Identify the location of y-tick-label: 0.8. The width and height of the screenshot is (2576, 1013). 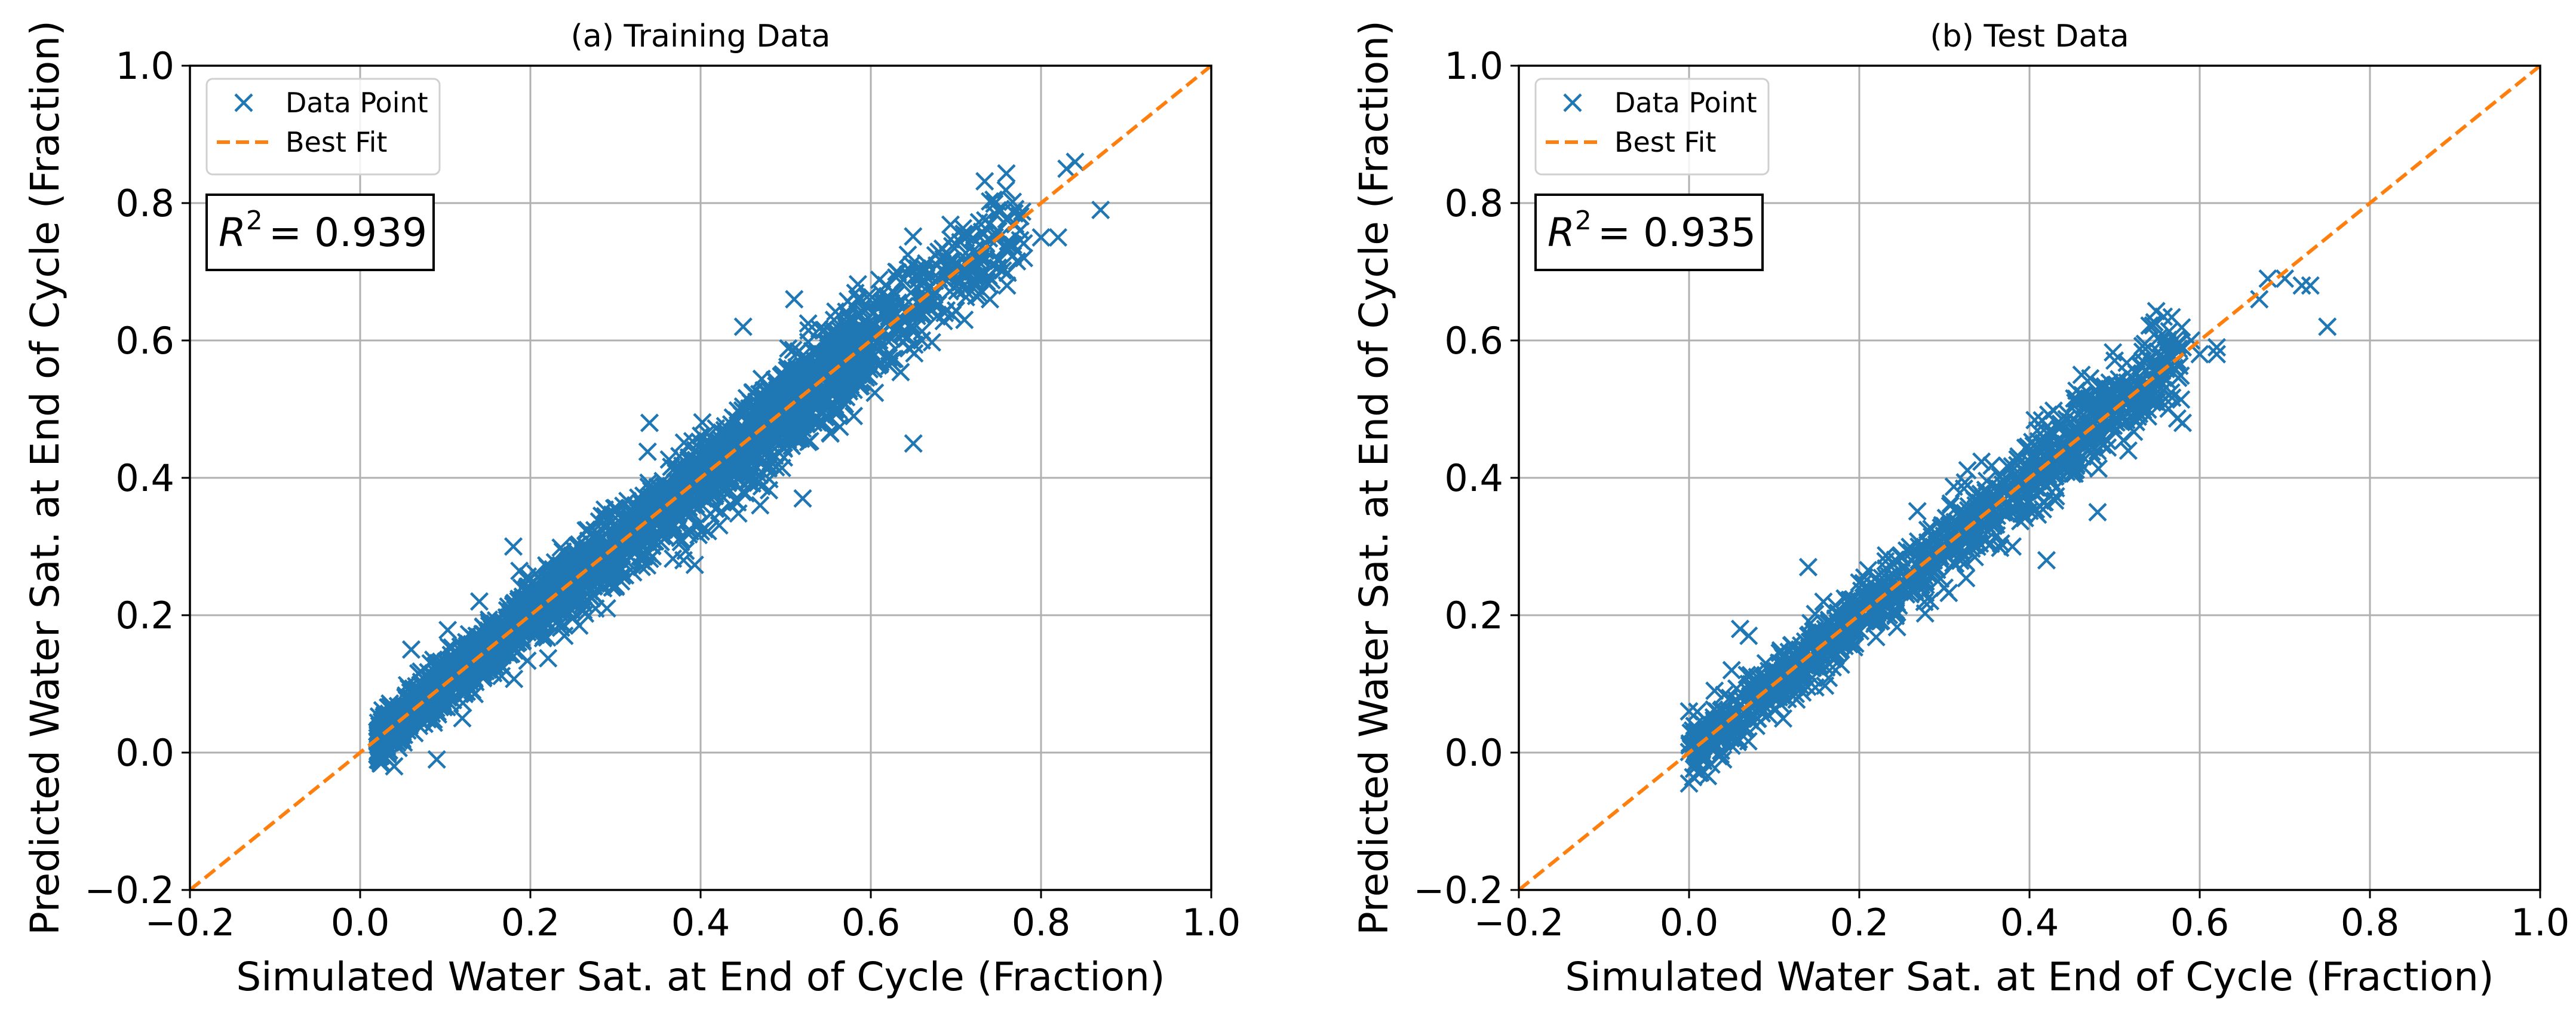
(1473, 203).